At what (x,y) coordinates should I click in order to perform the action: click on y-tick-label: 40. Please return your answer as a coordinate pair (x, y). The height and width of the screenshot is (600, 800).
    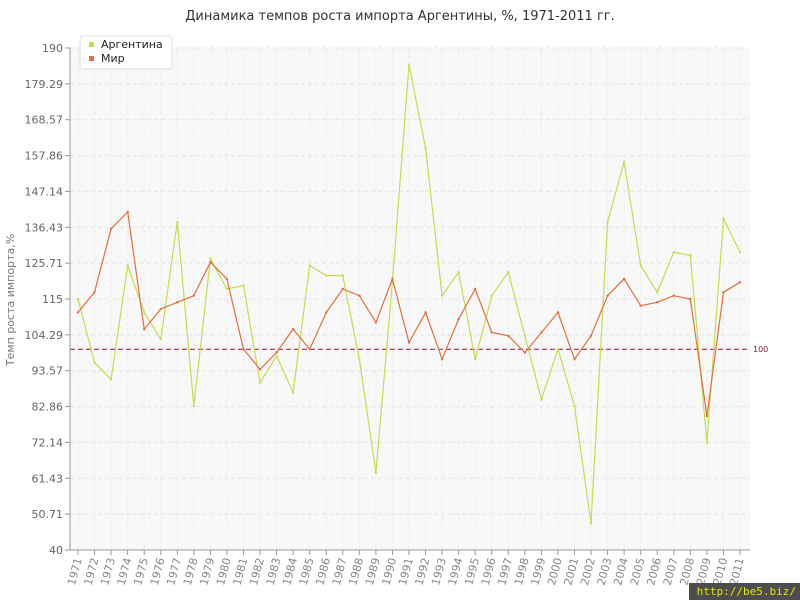
    Looking at the image, I should click on (56, 550).